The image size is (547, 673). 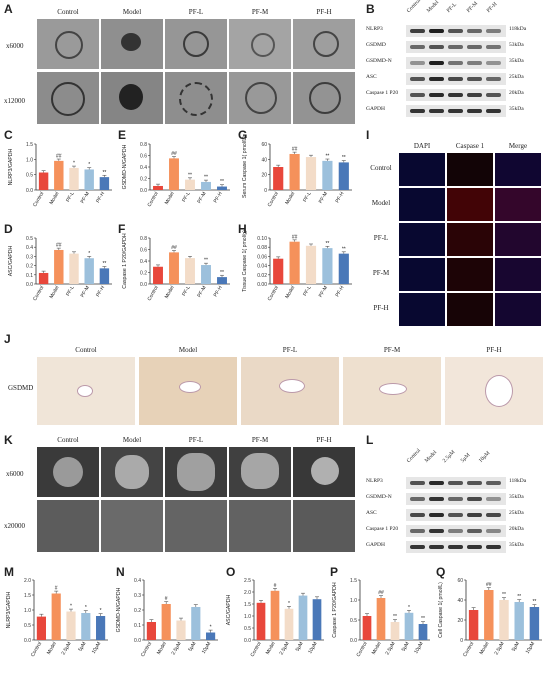 I want to click on panel-label-l: L, so click(x=370, y=440).